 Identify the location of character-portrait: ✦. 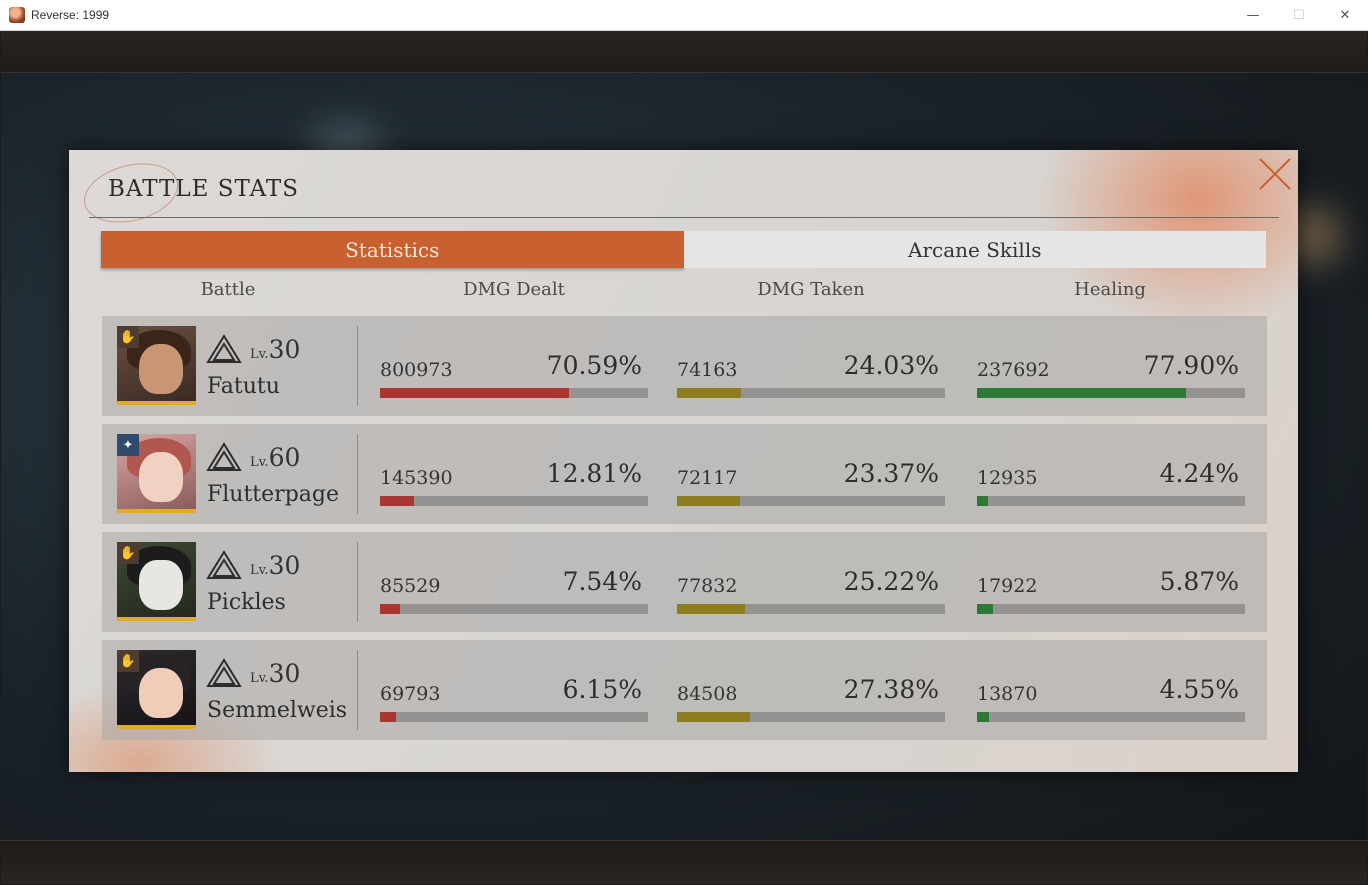
(156, 473).